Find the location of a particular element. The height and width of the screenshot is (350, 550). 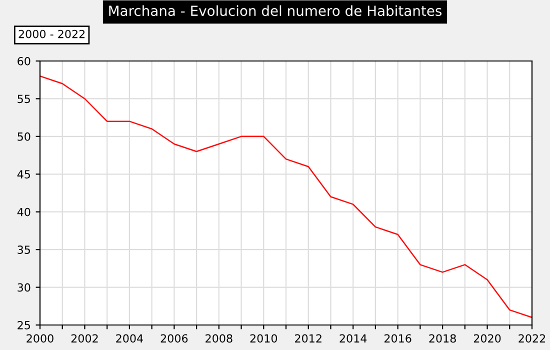

y-tick-label: 55 is located at coordinates (24, 99).